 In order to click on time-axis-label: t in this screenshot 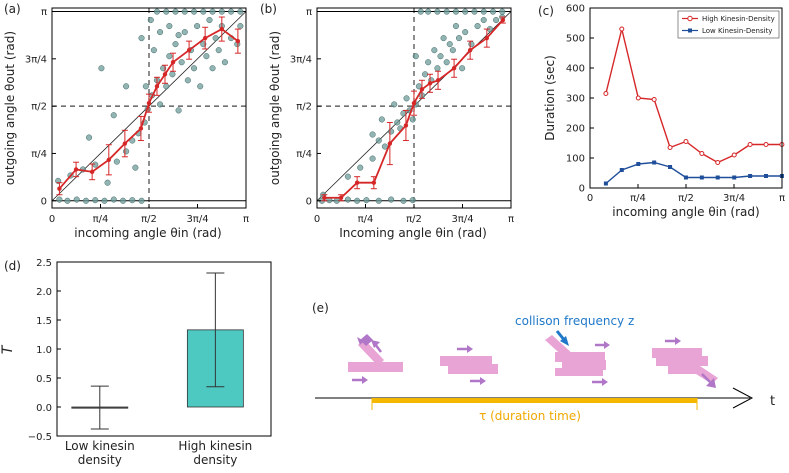, I will do `click(772, 401)`.